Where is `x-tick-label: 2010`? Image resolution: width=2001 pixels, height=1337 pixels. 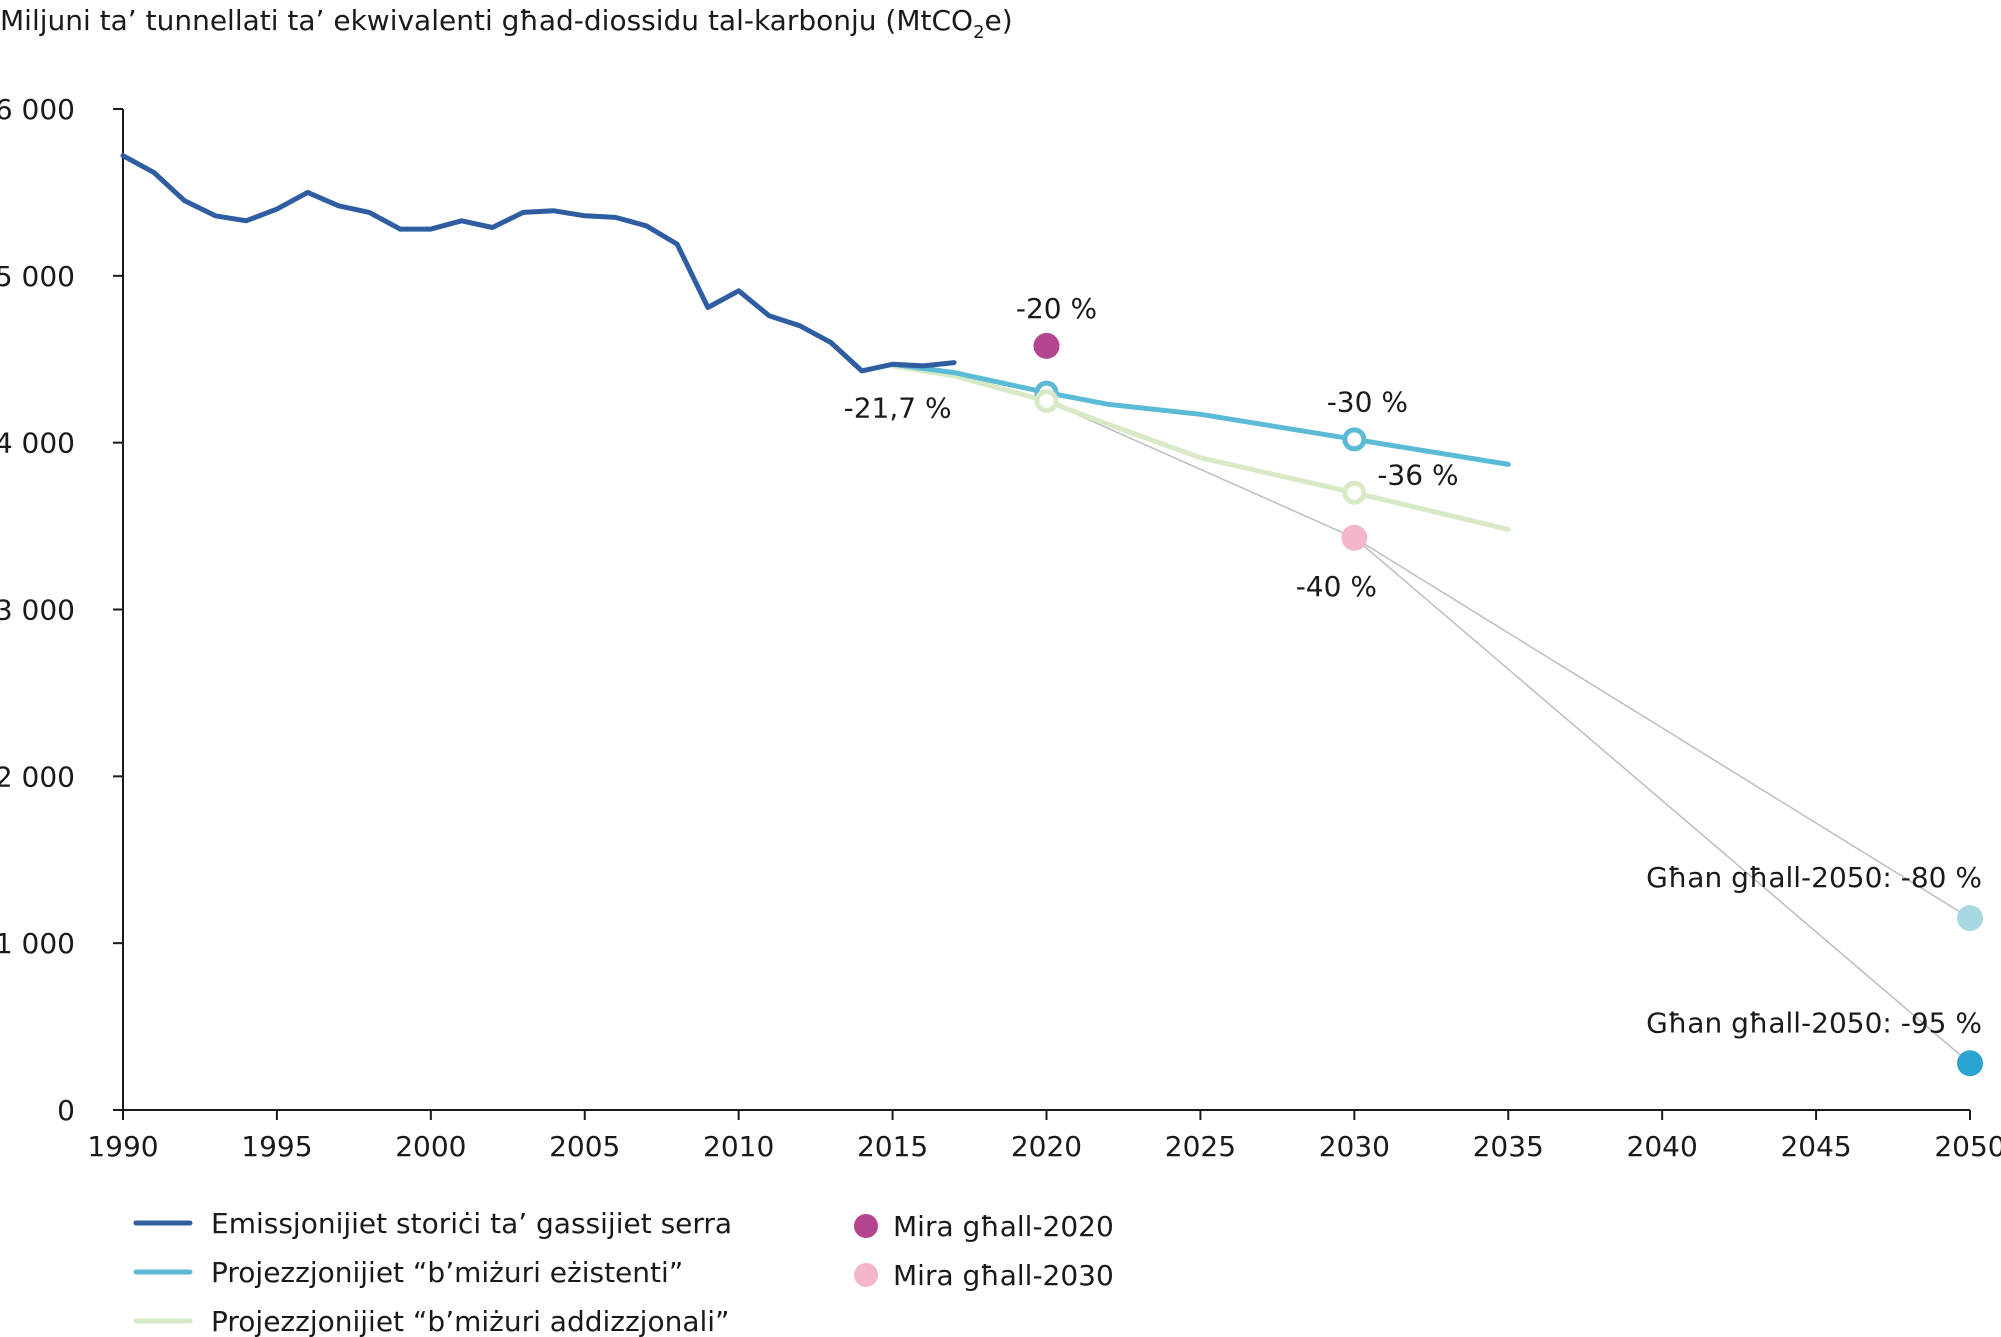
x-tick-label: 2010 is located at coordinates (738, 1146).